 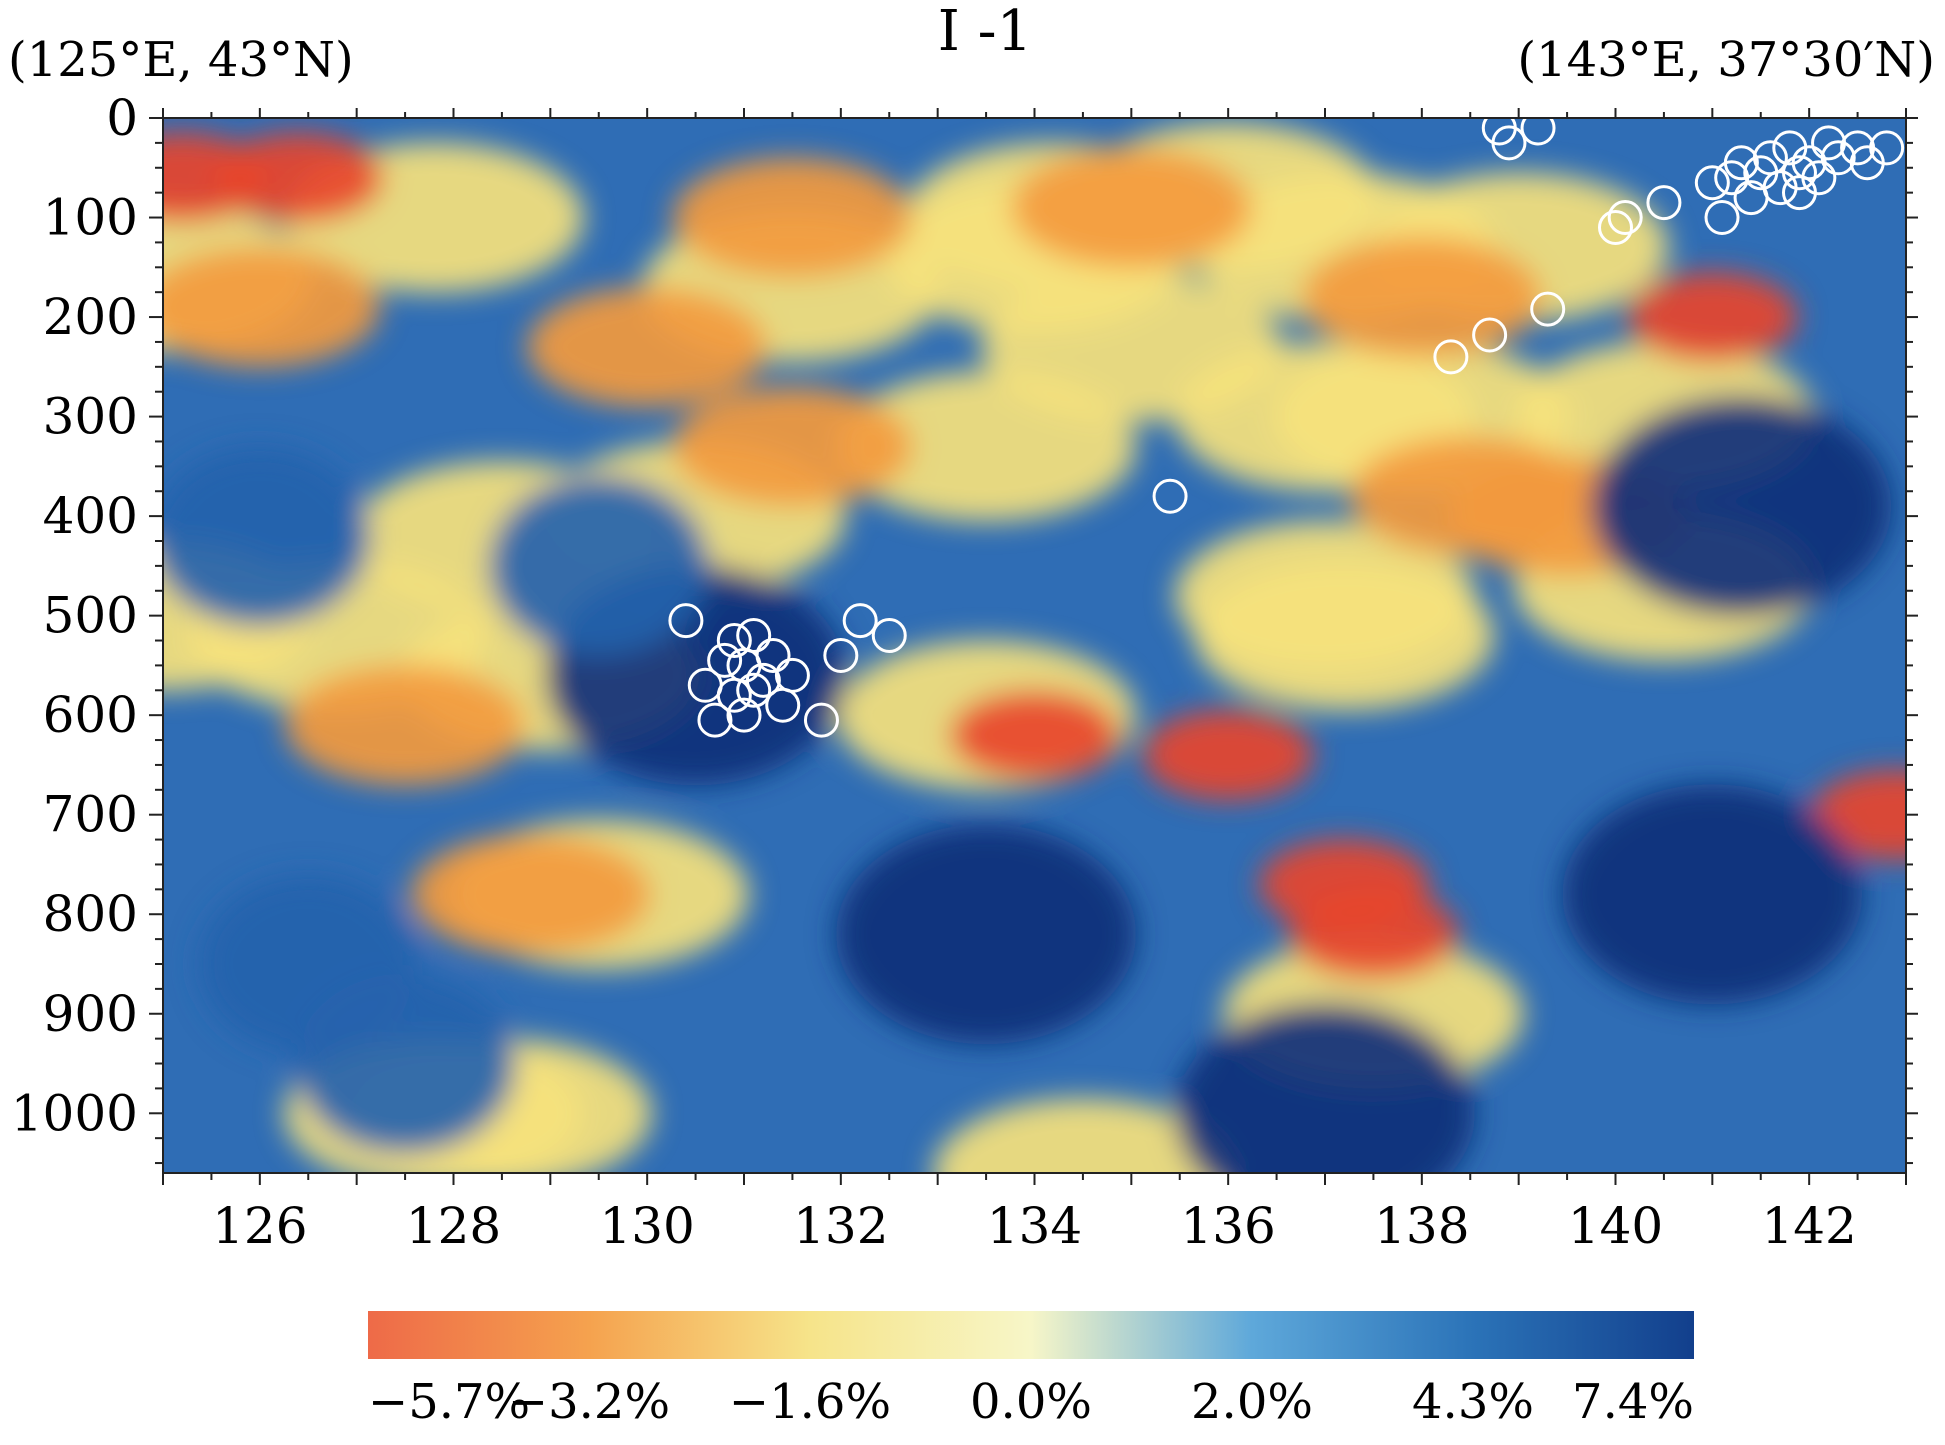 What do you see at coordinates (1615, 1226) in the screenshot?
I see `x-tick-label: 140` at bounding box center [1615, 1226].